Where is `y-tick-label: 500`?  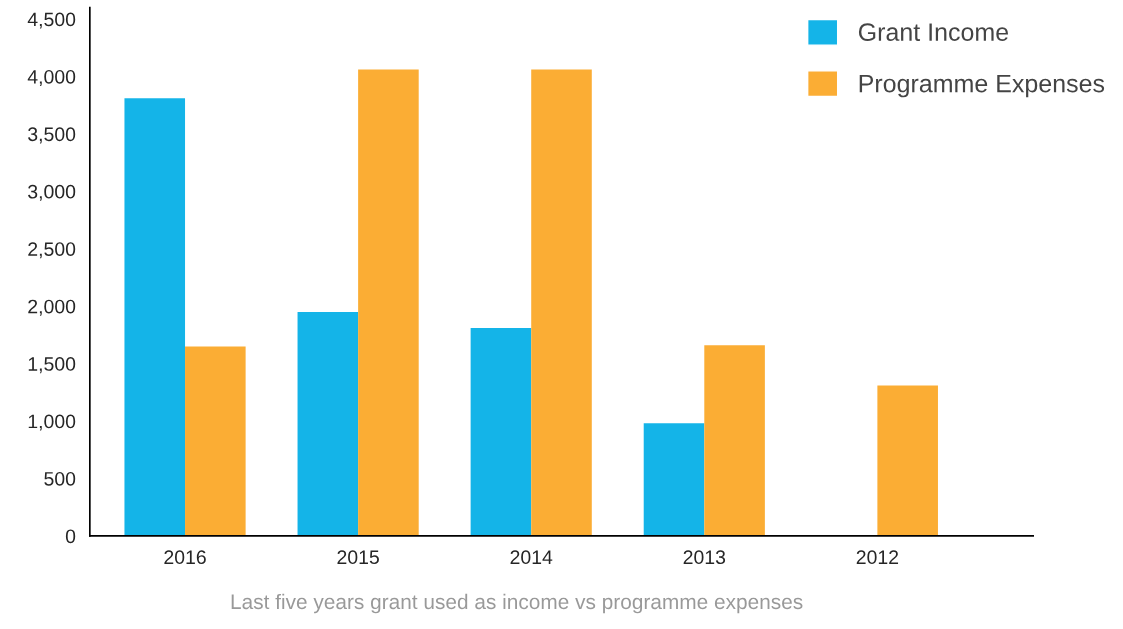
y-tick-label: 500 is located at coordinates (60, 478).